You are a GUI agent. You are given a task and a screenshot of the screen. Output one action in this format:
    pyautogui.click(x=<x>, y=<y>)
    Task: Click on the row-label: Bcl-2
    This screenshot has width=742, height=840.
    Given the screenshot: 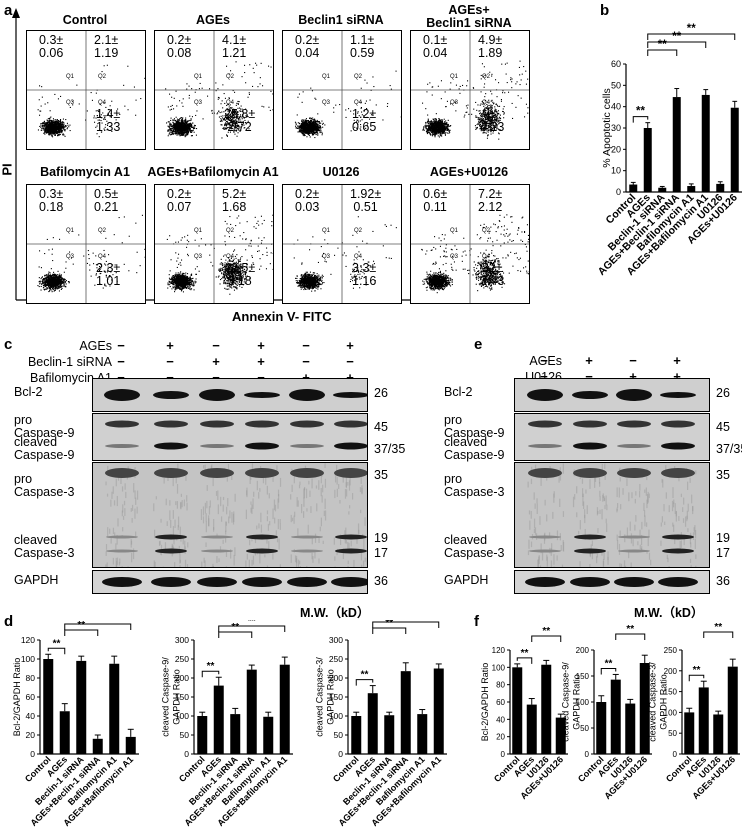 What is the action you would take?
    pyautogui.click(x=28, y=392)
    